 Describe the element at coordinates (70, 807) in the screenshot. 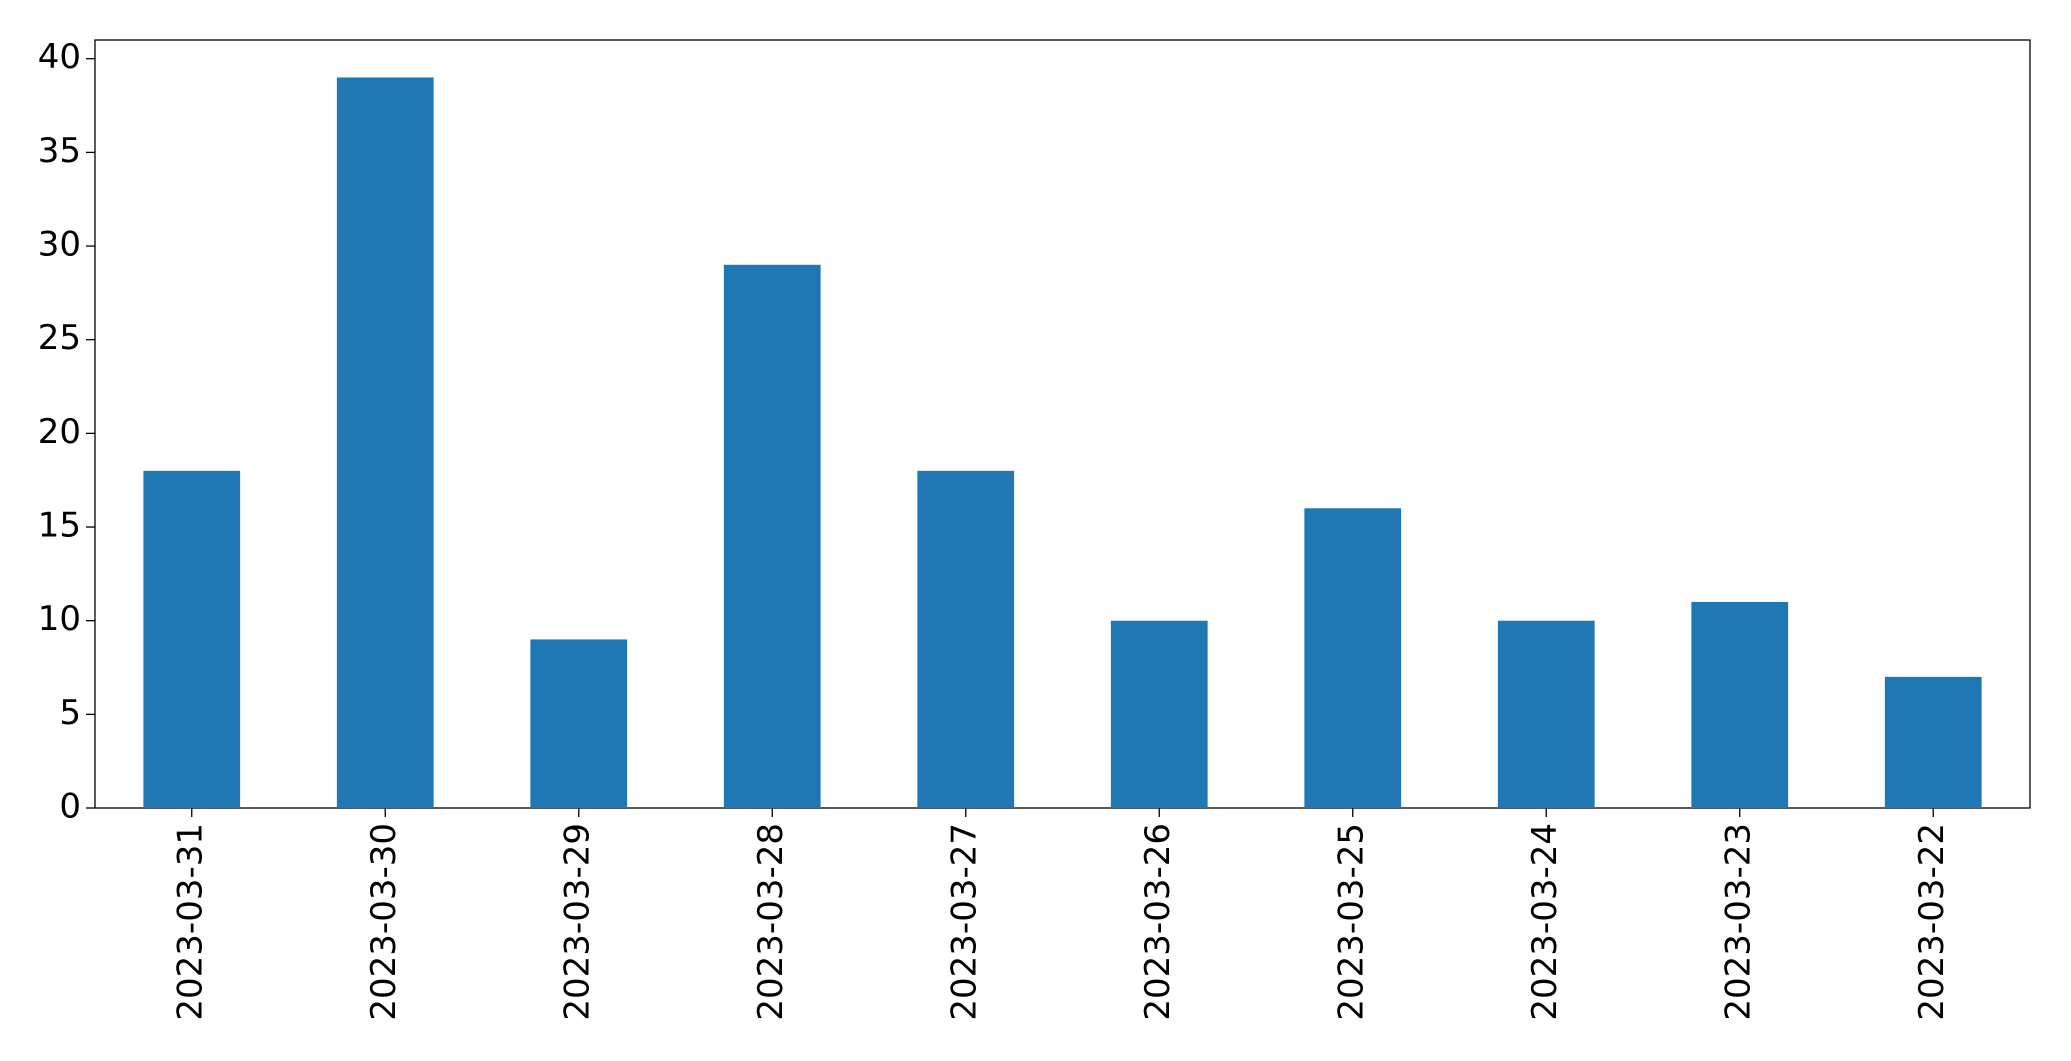

I see `y-tick-label: 0` at that location.